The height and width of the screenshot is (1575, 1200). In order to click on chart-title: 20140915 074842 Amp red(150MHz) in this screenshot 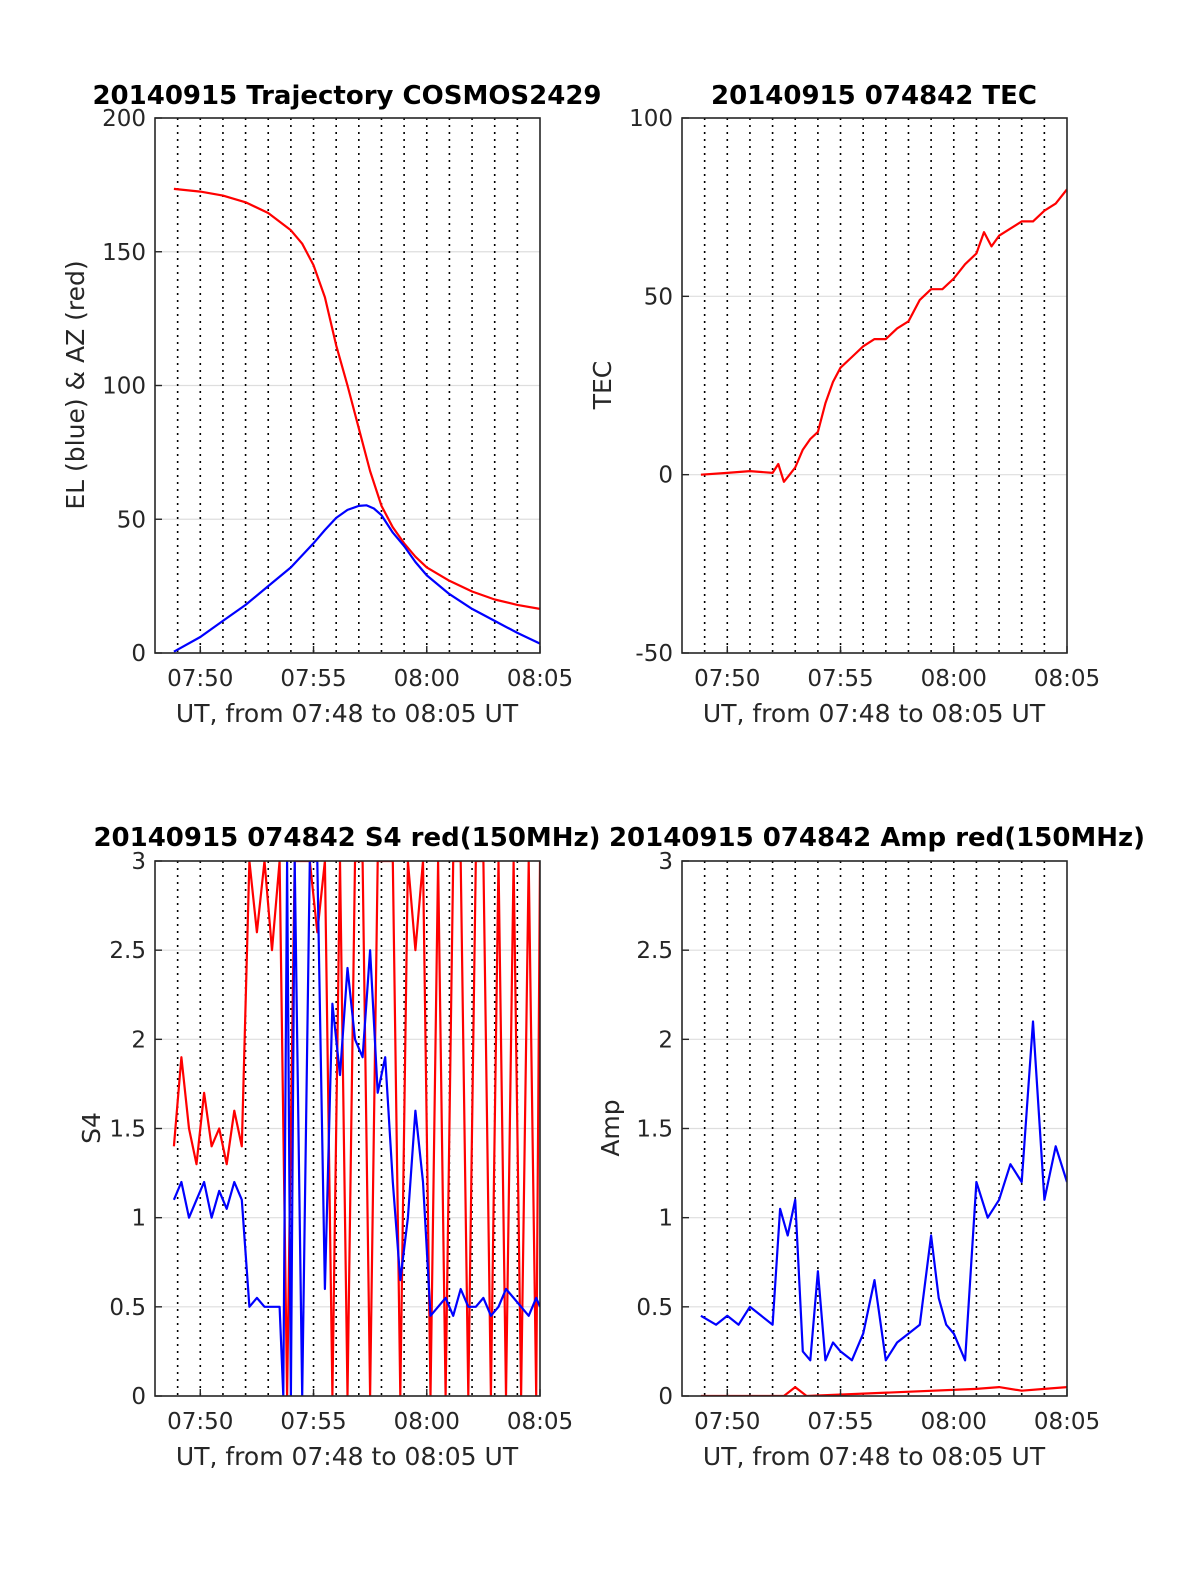, I will do `click(877, 838)`.